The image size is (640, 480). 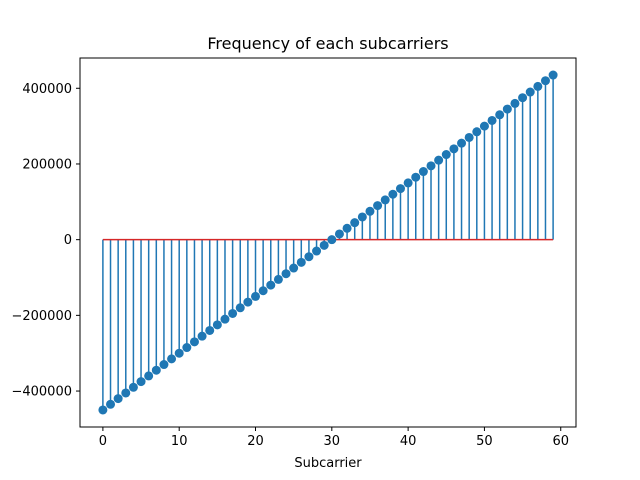 I want to click on x-tick-label: 20, so click(x=255, y=441).